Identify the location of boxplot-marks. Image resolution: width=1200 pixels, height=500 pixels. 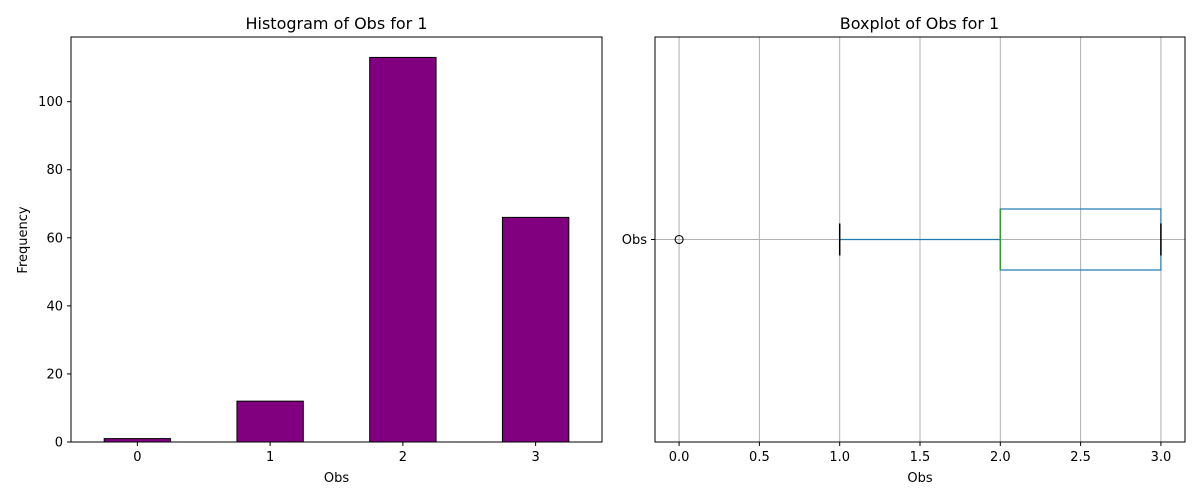
(918, 239).